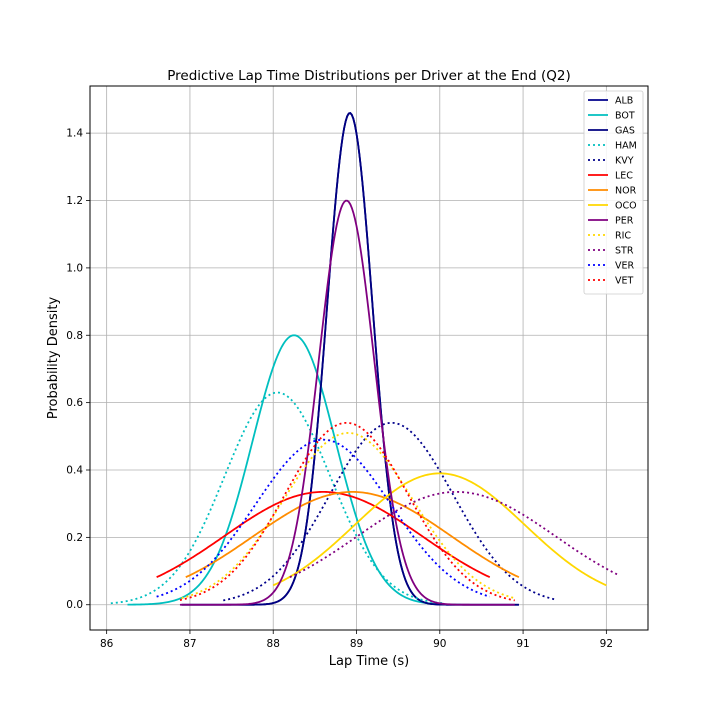 Image resolution: width=720 pixels, height=720 pixels. I want to click on series-line-vet, so click(347, 511).